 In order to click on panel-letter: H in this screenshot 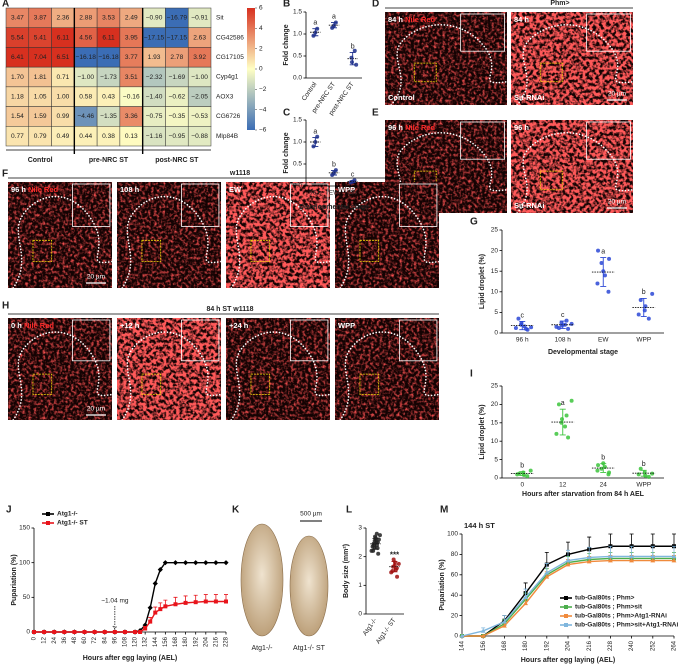, I will do `click(5, 306)`.